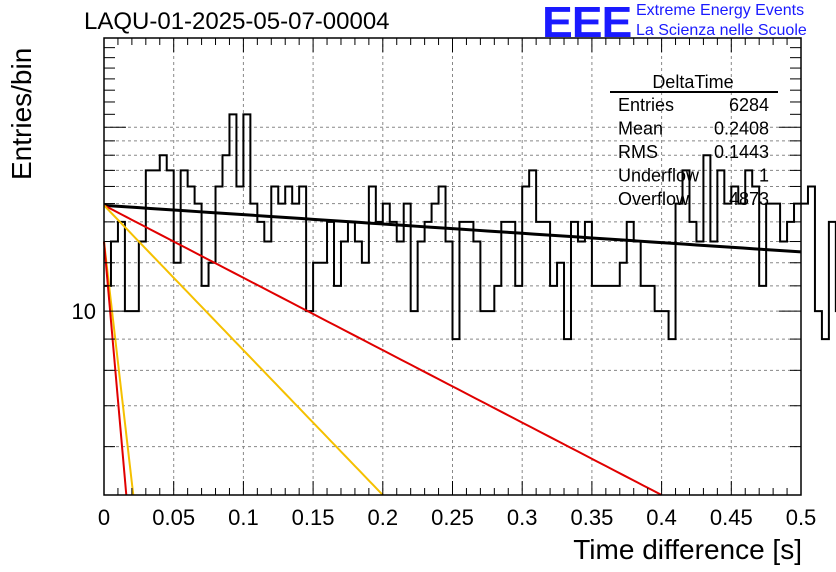 This screenshot has height=572, width=836. Describe the element at coordinates (104, 517) in the screenshot. I see `x-tick-label: 0` at that location.